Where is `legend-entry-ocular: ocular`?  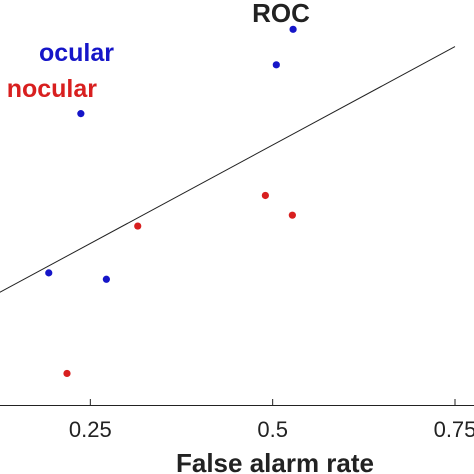
legend-entry-ocular: ocular is located at coordinates (76, 53).